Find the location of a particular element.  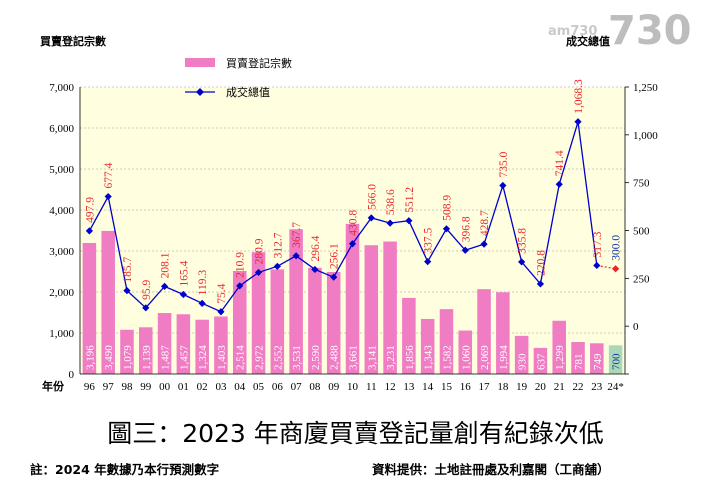

x-tick-label: 22 is located at coordinates (578, 387).